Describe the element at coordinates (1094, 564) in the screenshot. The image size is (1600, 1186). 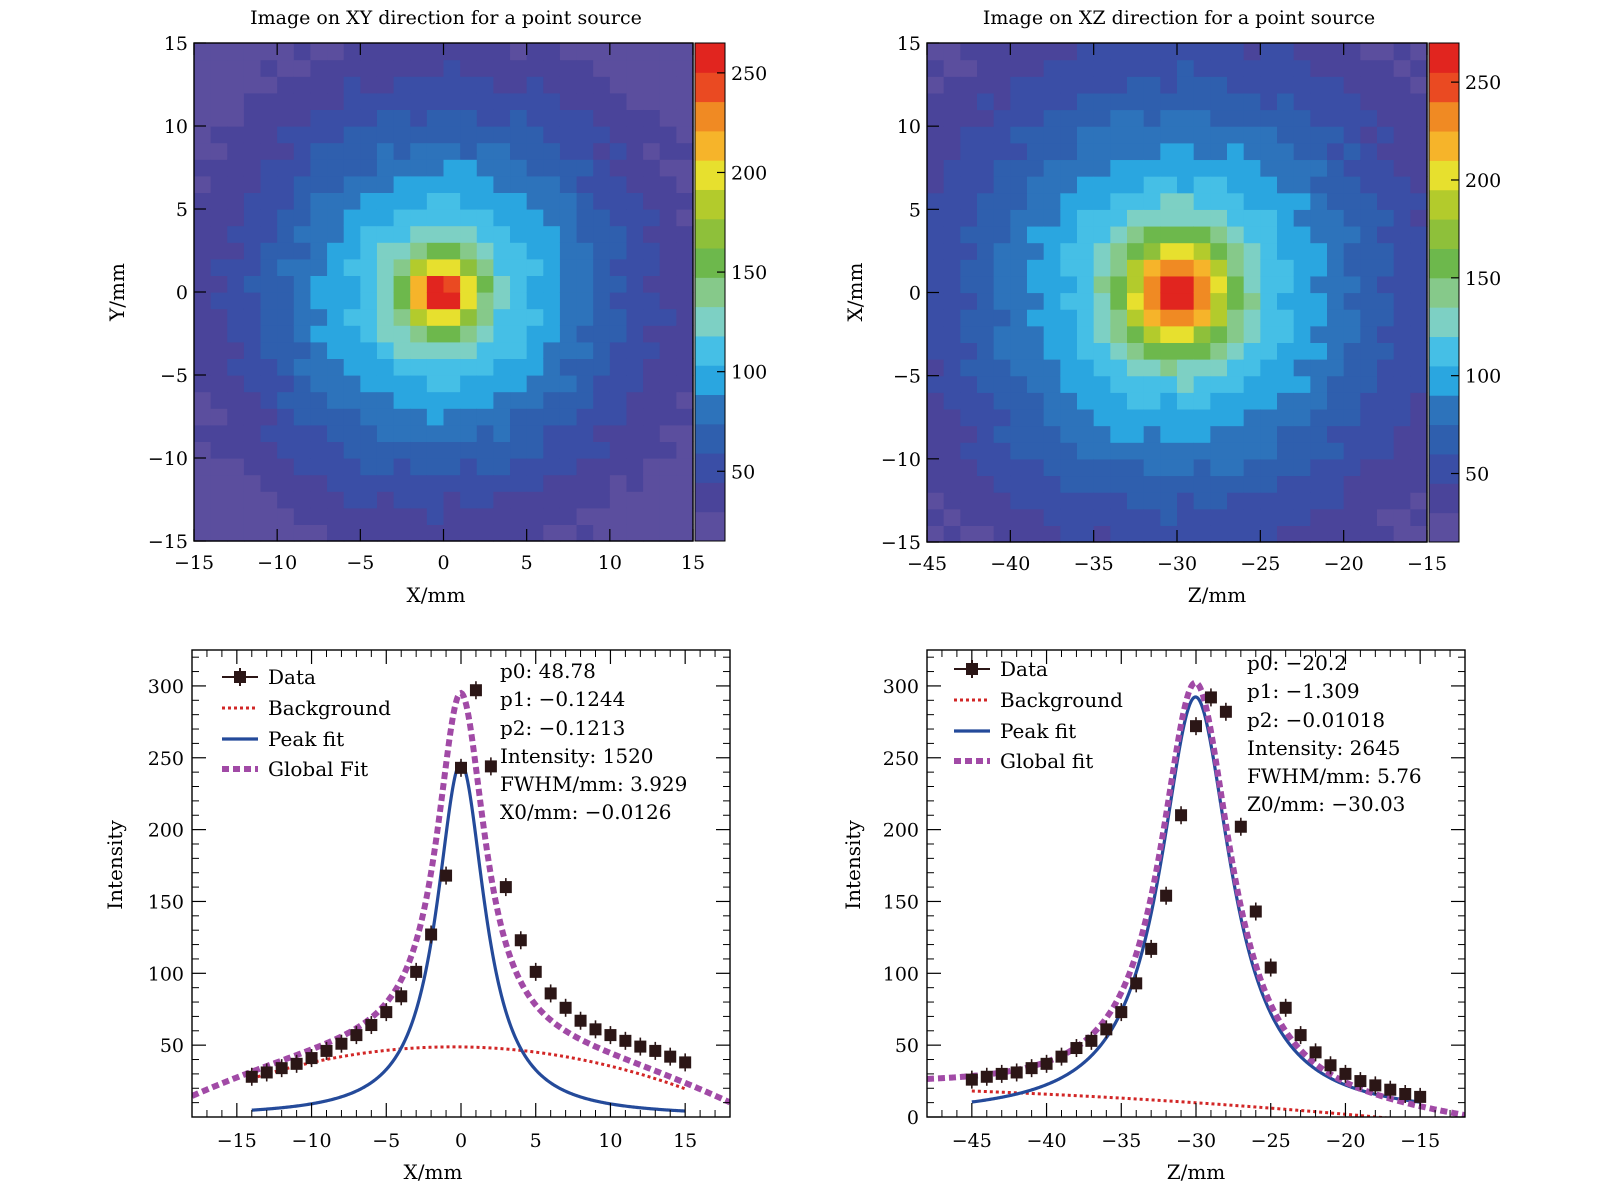
I see `x-tick-label: −35` at that location.